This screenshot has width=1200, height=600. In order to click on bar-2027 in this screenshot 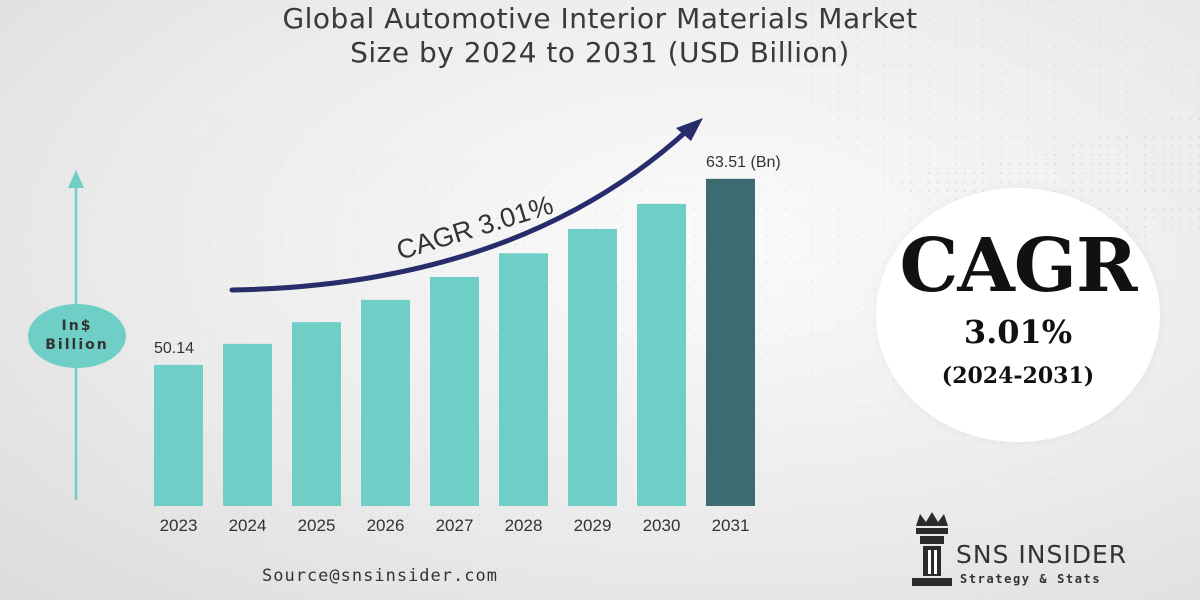, I will do `click(454, 391)`.